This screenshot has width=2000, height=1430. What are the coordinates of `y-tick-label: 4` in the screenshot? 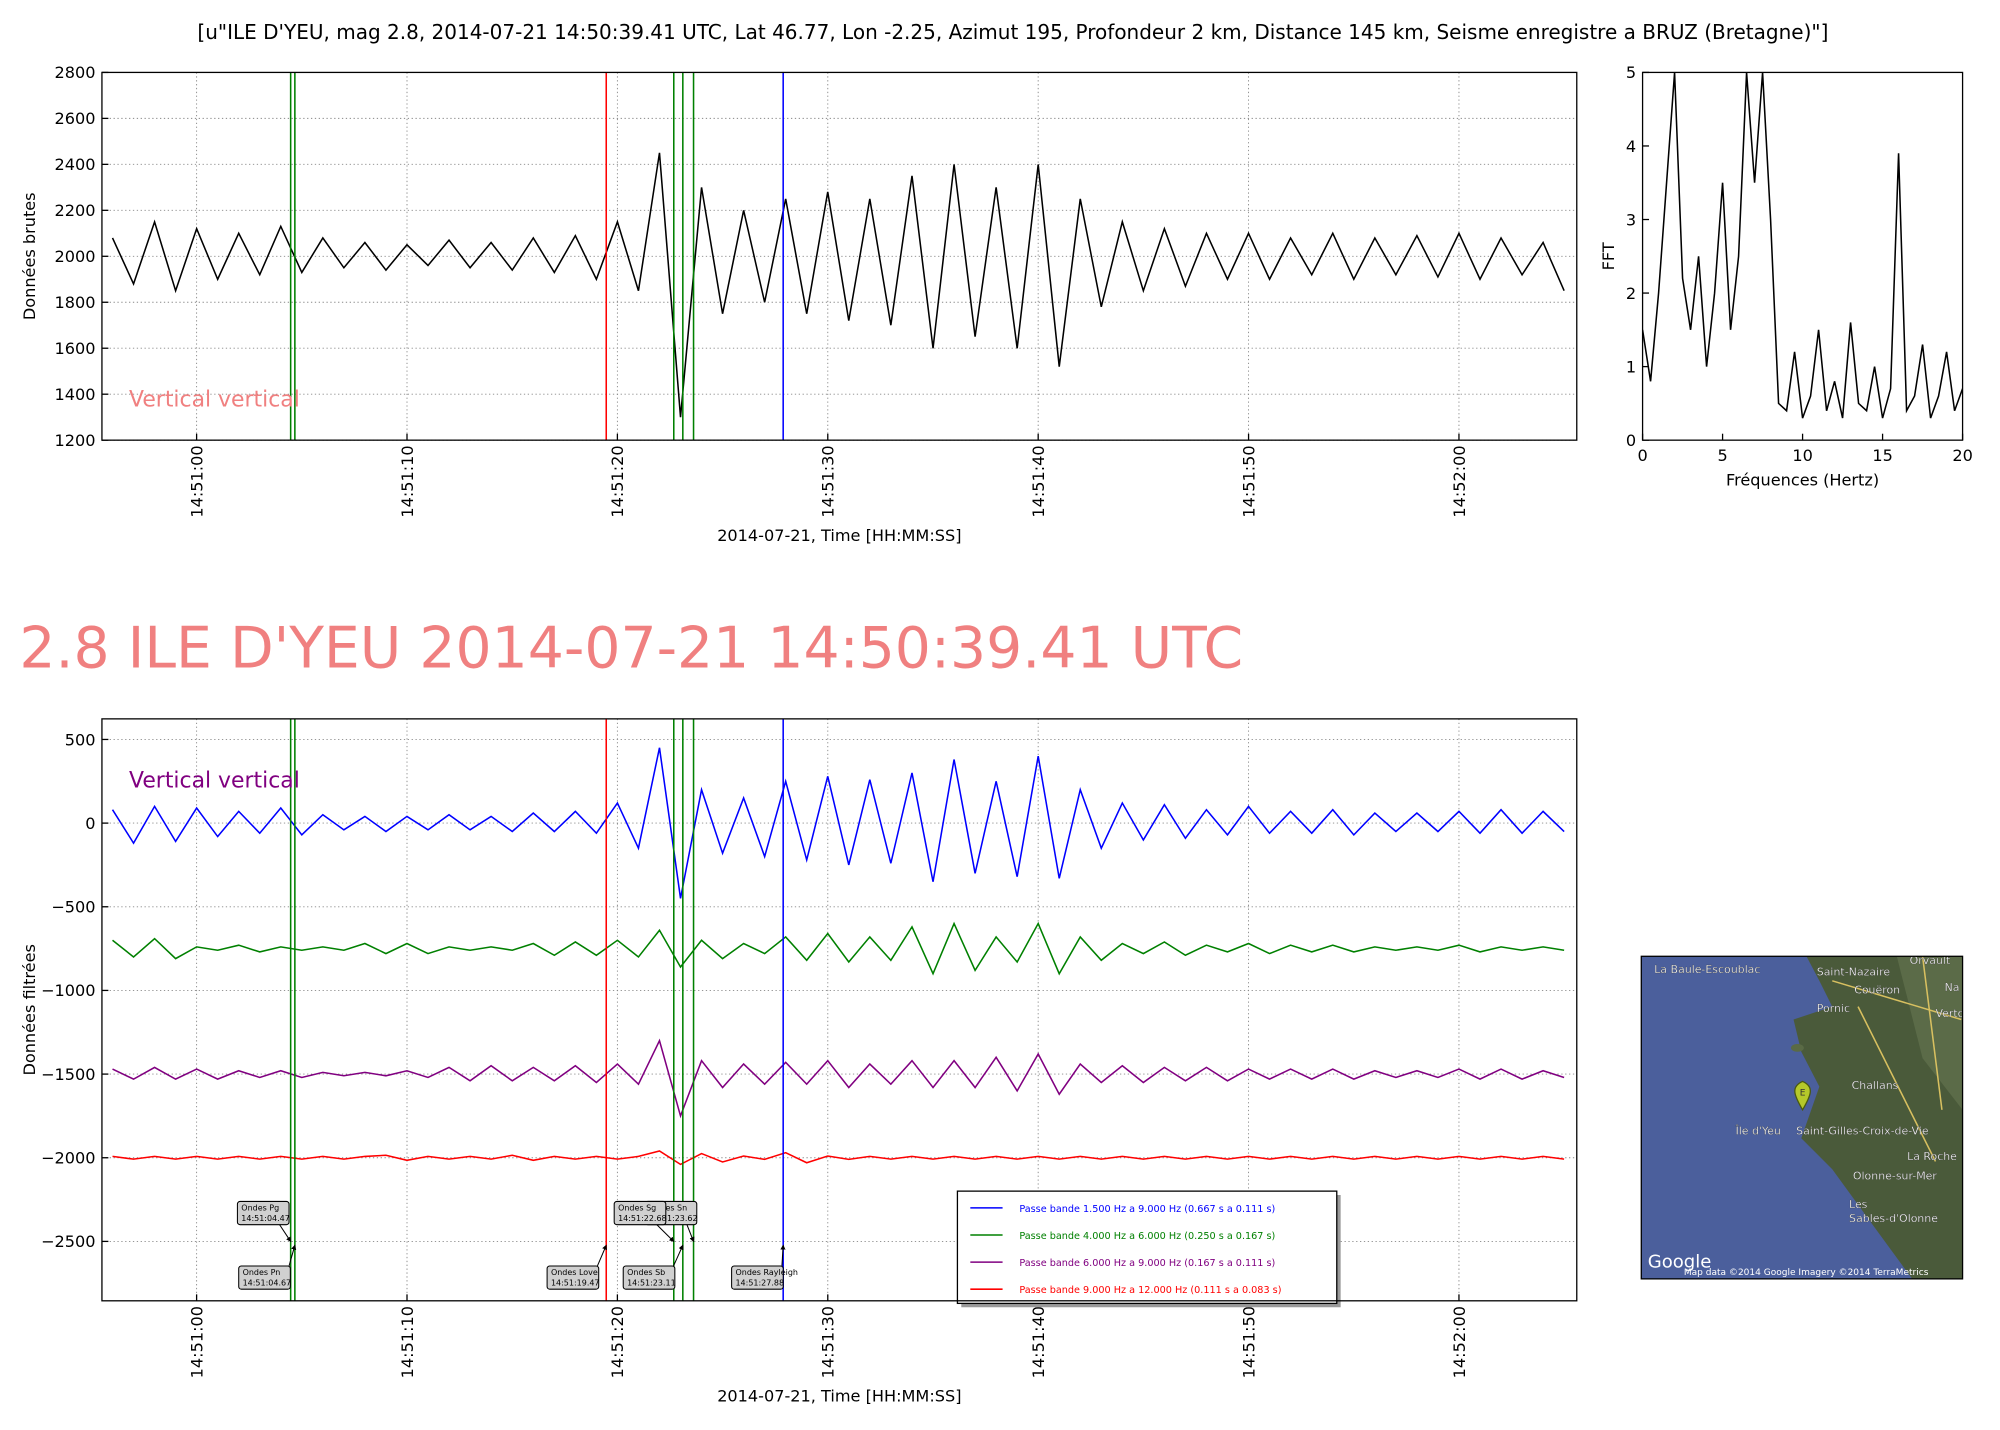 It's located at (1631, 146).